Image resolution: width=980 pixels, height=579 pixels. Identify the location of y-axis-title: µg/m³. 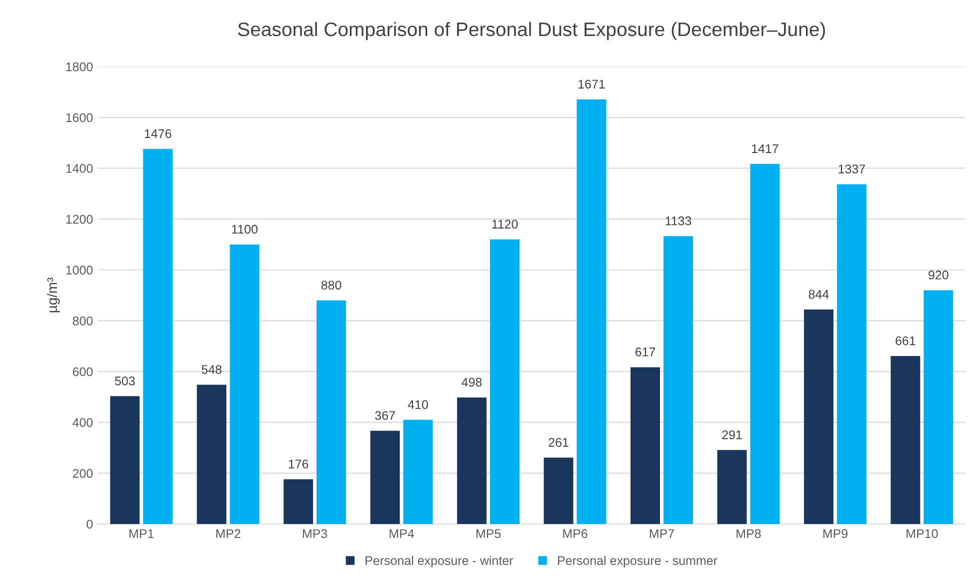
(53, 295).